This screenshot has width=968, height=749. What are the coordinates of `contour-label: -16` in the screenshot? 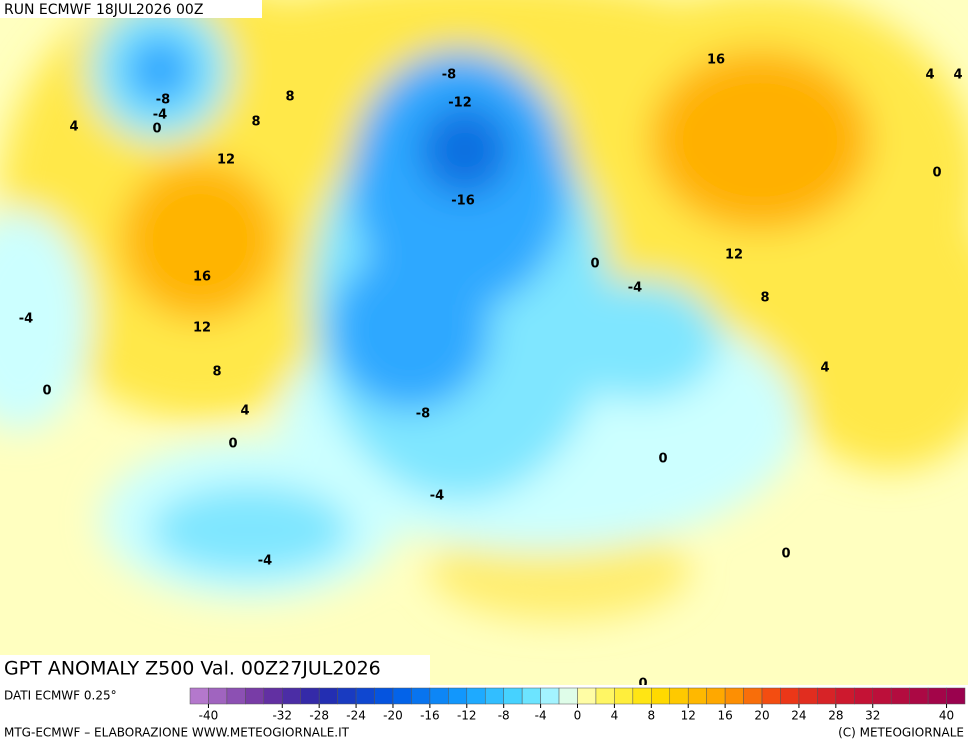 It's located at (463, 201).